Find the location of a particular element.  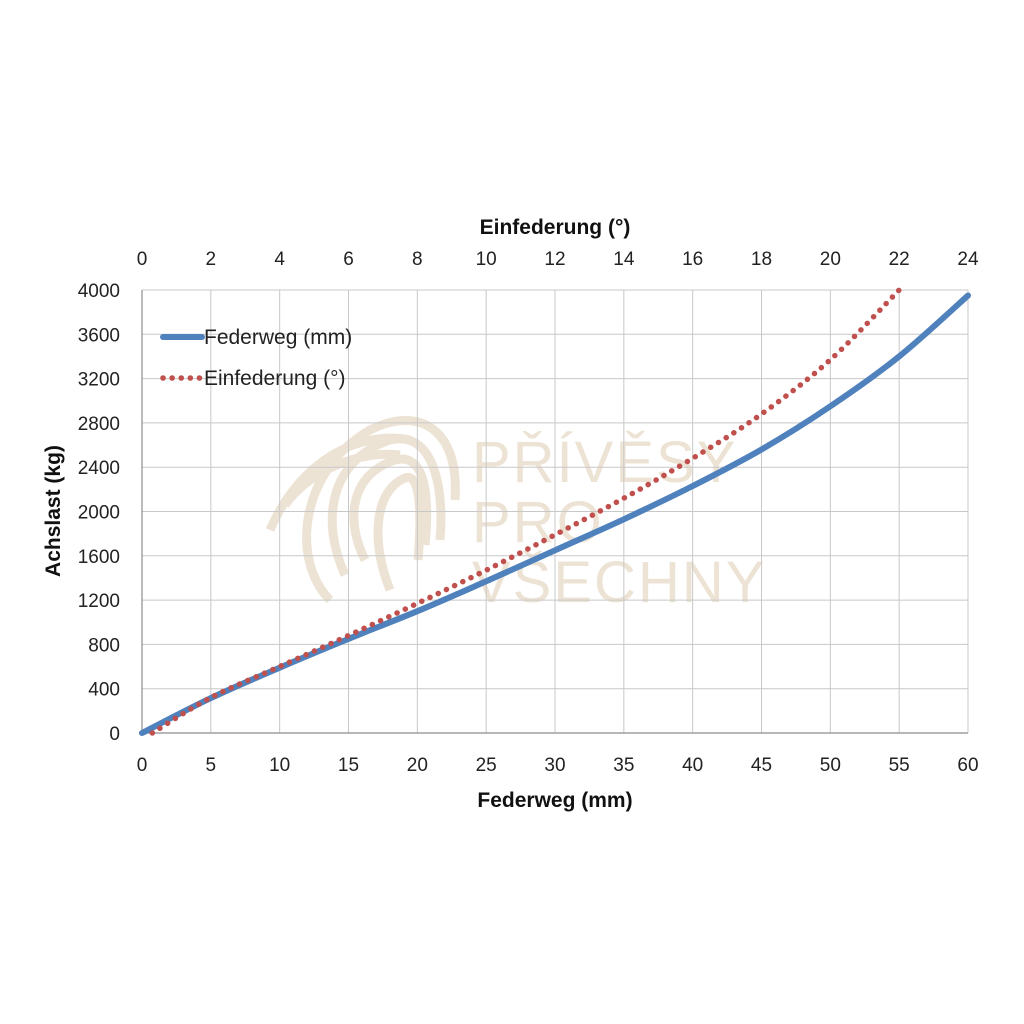

x-top-tick-label: 12 is located at coordinates (554, 259).